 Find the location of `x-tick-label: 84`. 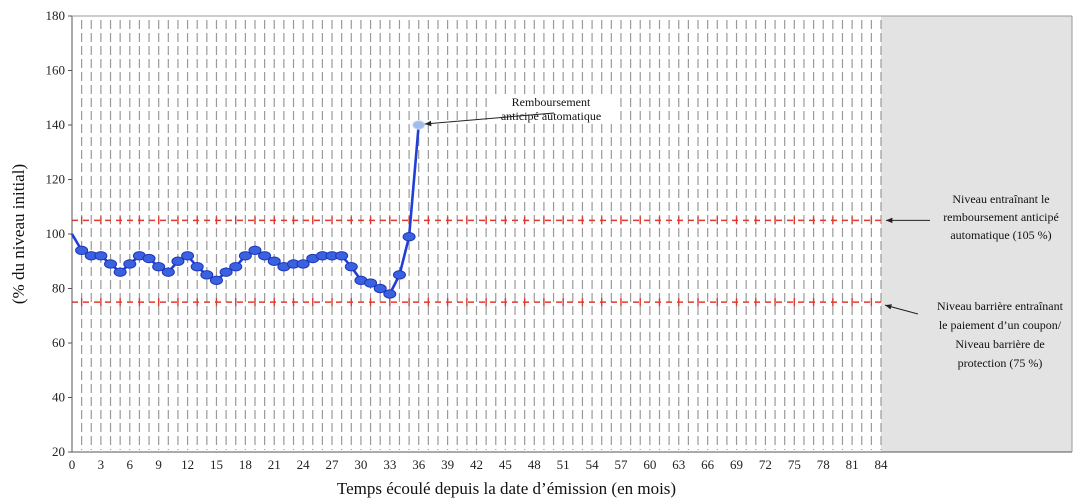

x-tick-label: 84 is located at coordinates (882, 464).